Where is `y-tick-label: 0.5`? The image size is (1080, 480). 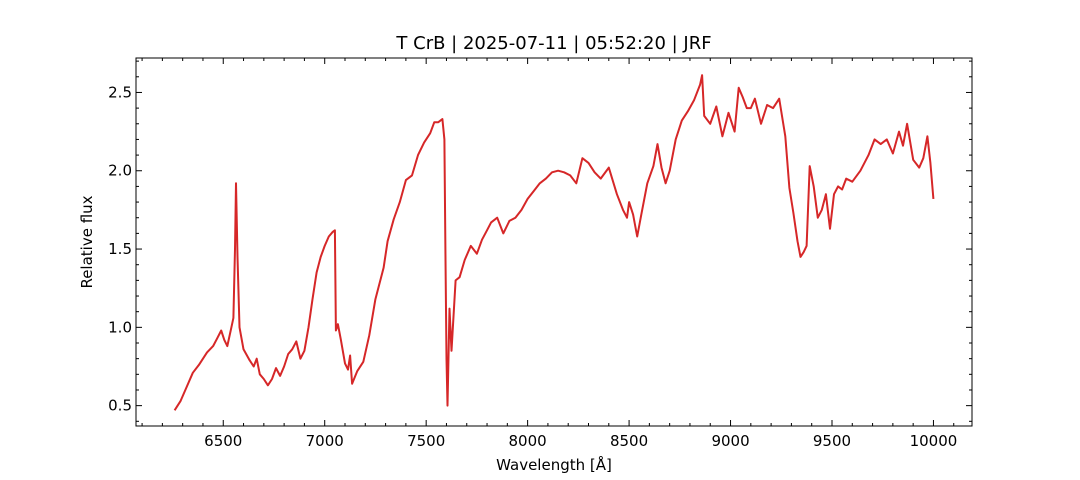
y-tick-label: 0.5 is located at coordinates (120, 406).